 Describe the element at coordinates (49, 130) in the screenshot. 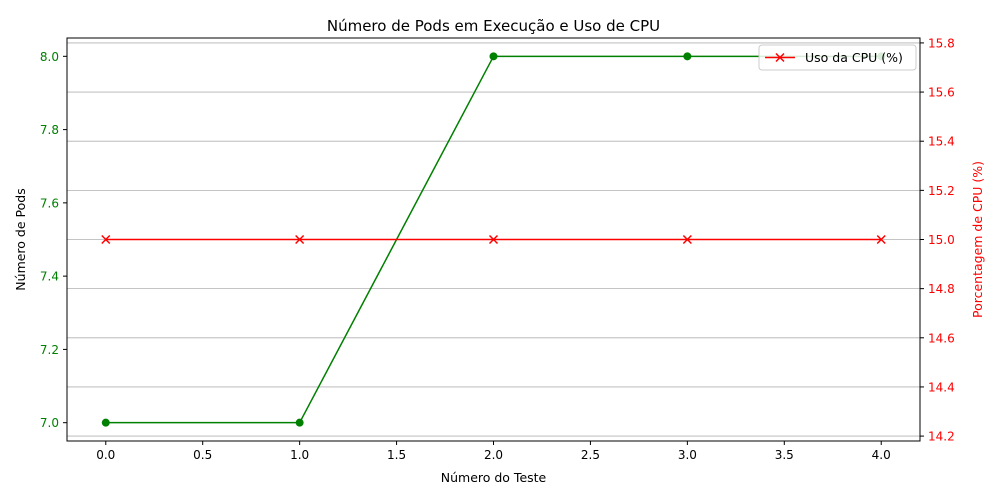

I see `left-tick-label: 7.8` at that location.